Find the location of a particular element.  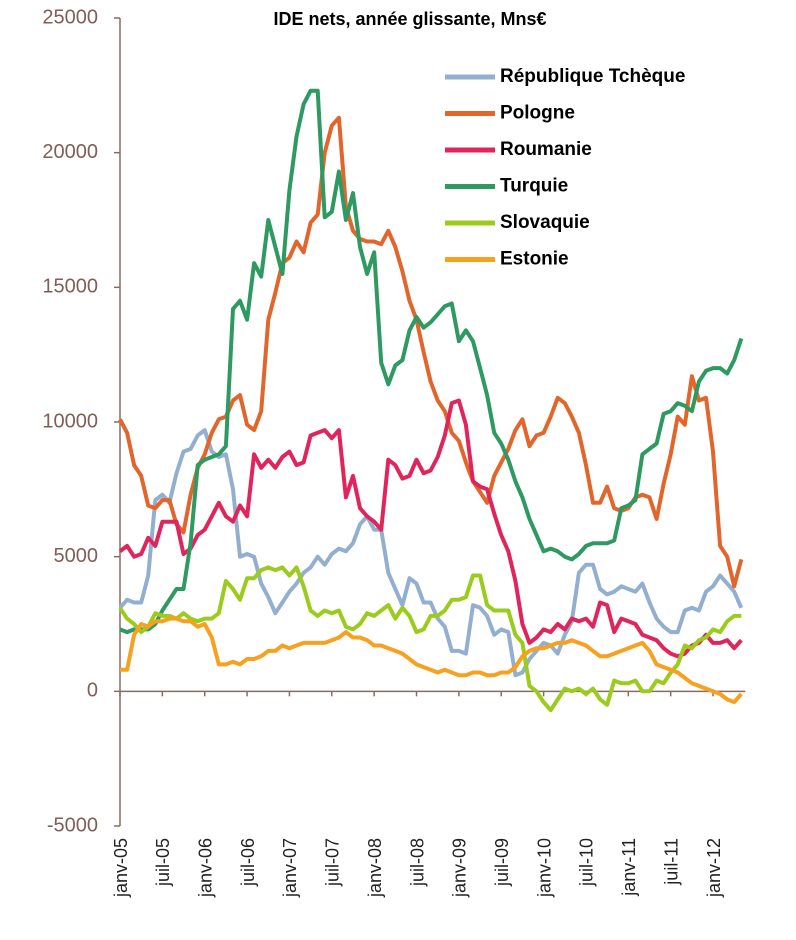

x-tick-label: juil-08 is located at coordinates (417, 862).